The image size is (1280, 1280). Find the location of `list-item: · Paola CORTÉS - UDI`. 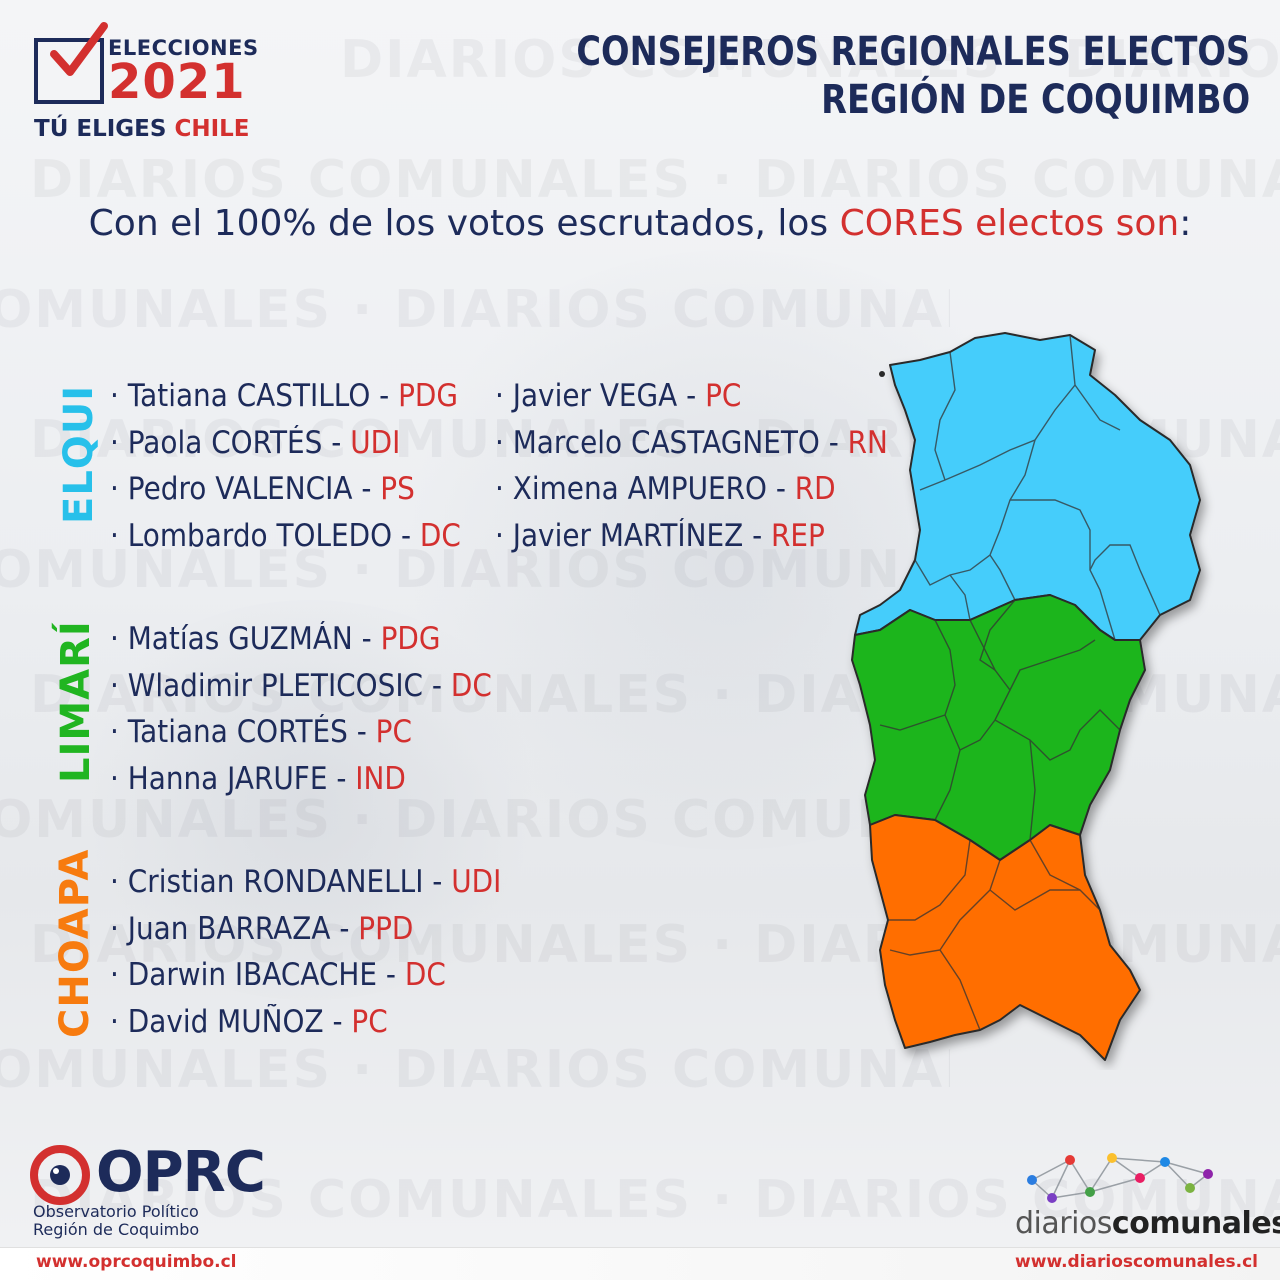

list-item: · Paola CORTÉS - UDI is located at coordinates (255, 442).